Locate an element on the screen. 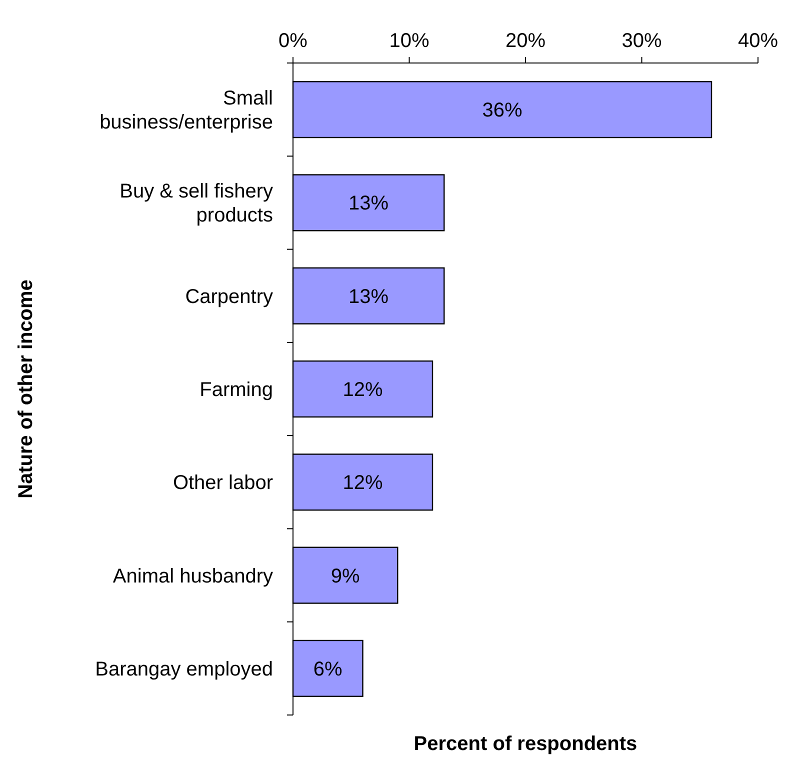 This screenshot has height=758, width=787. y-axis-title: Nature of other income is located at coordinates (26, 389).